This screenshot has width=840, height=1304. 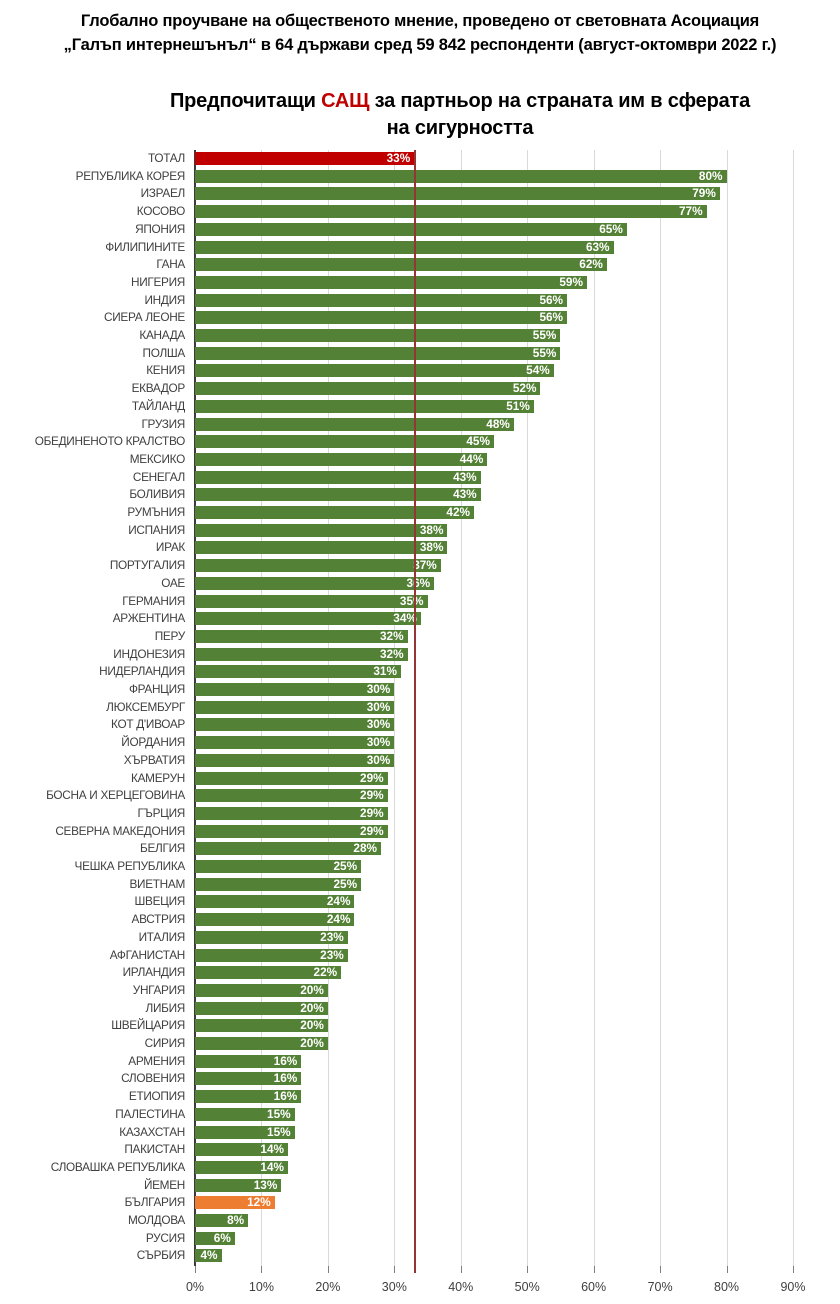 What do you see at coordinates (278, 866) in the screenshot?
I see `bar: 25%` at bounding box center [278, 866].